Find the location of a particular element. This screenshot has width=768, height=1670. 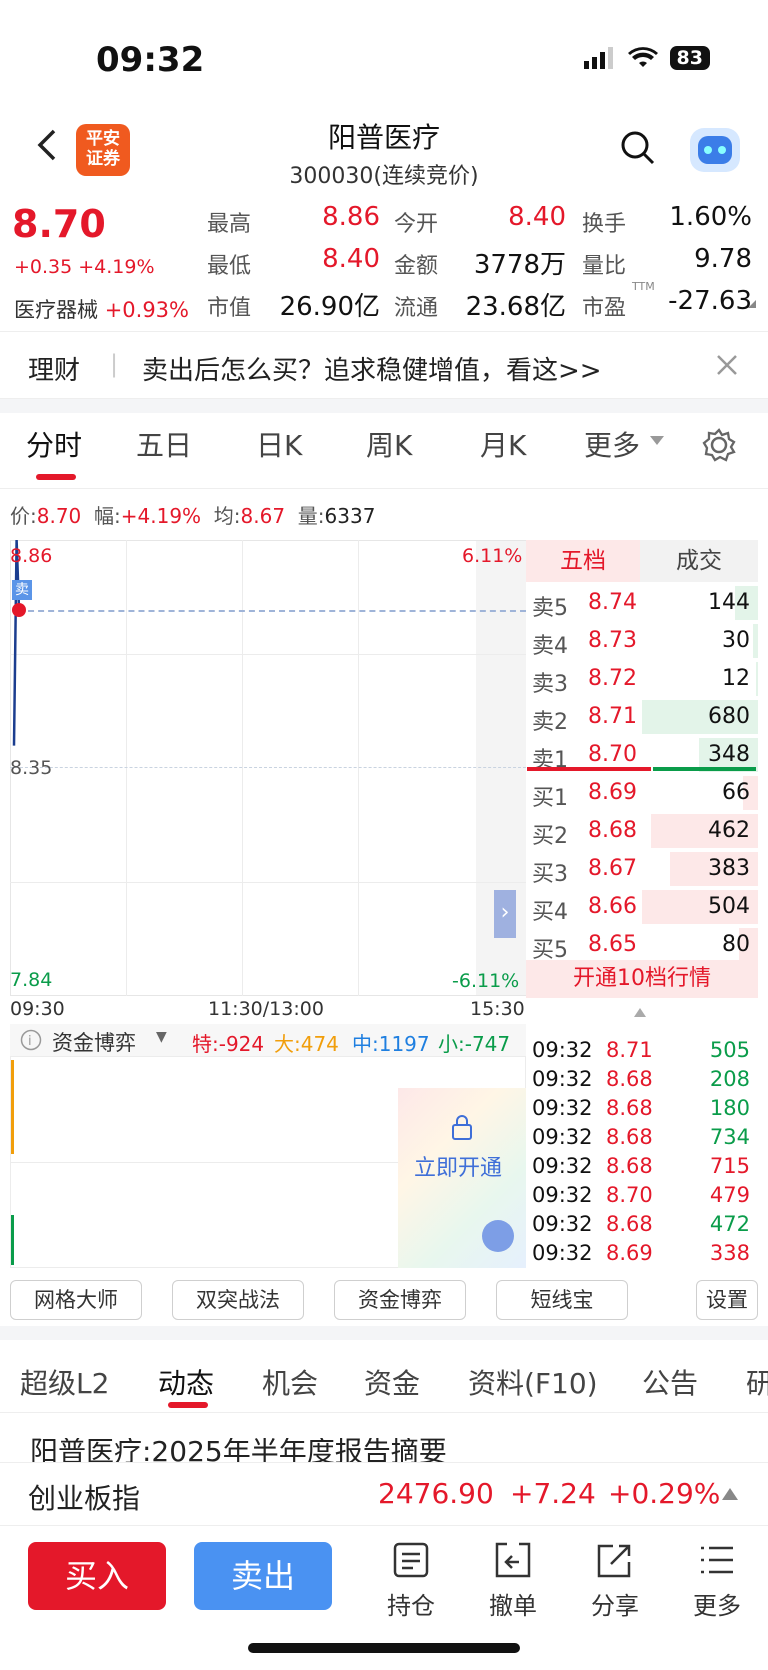

y-label-top: 8.86 is located at coordinates (31, 556).